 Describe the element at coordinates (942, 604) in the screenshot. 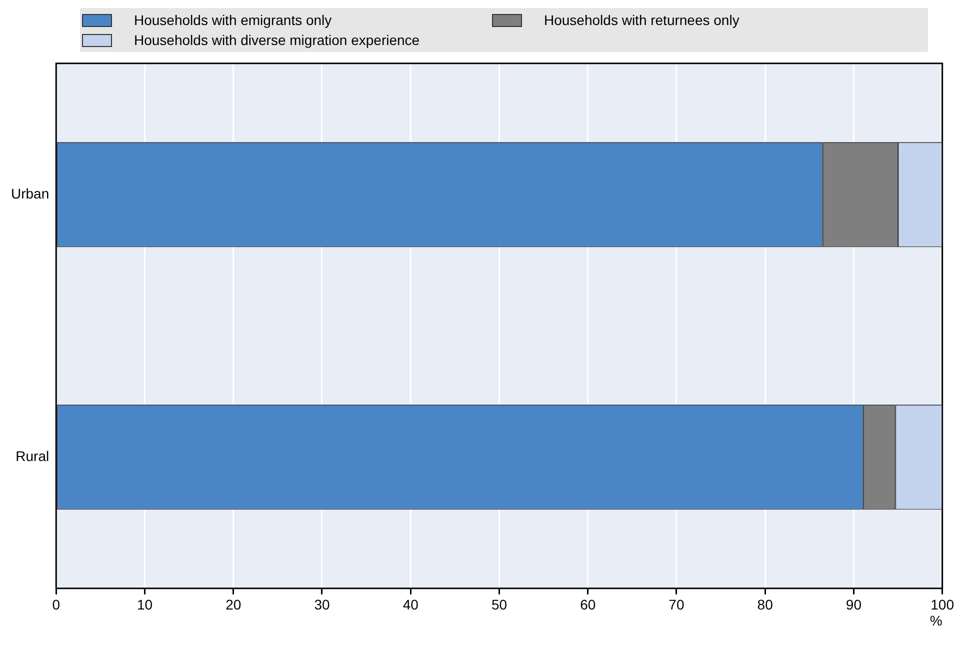

I see `x-tick-label: 100` at that location.